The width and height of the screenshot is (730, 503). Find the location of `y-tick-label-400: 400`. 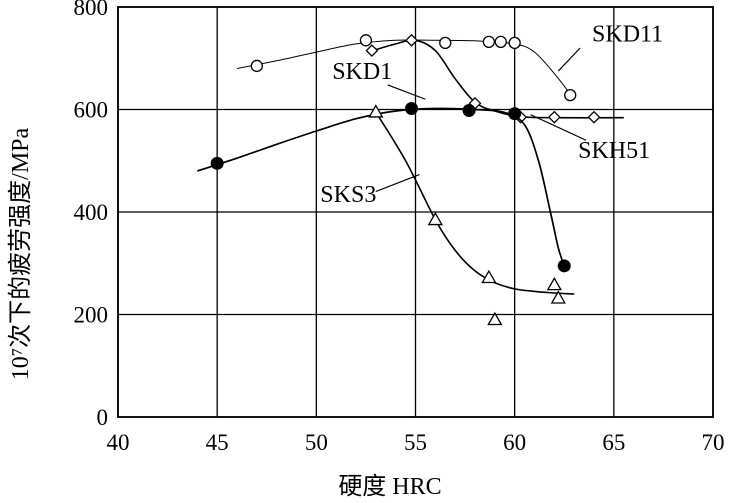

y-tick-label-400: 400 is located at coordinates (91, 212).